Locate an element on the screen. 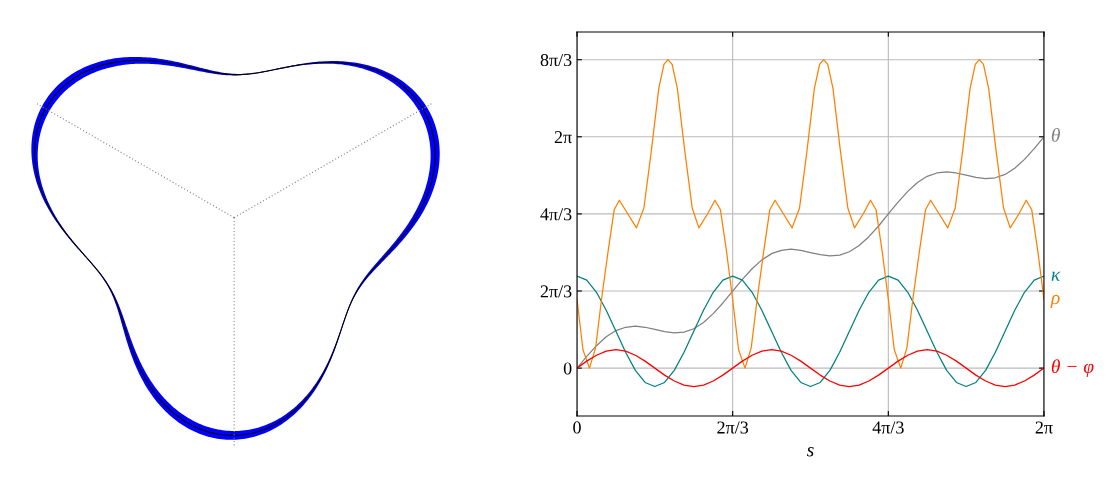  y-tick-label: 0 is located at coordinates (567, 368).